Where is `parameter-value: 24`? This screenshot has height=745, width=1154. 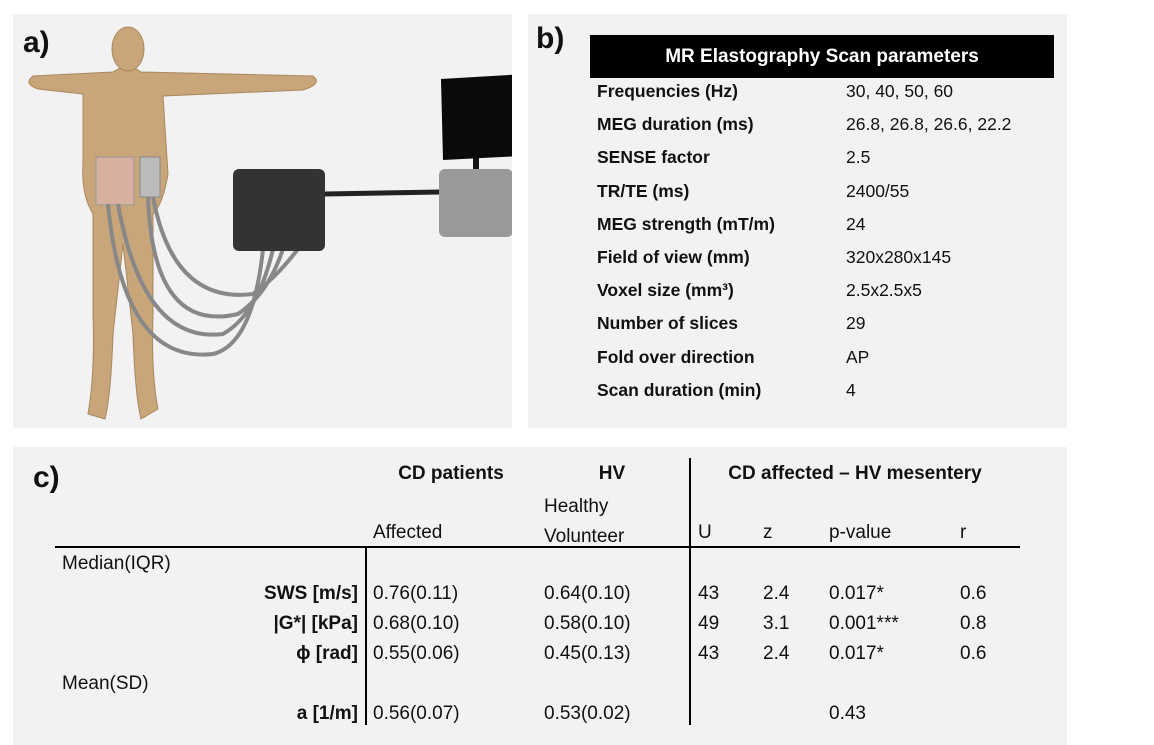
parameter-value: 24 is located at coordinates (856, 223).